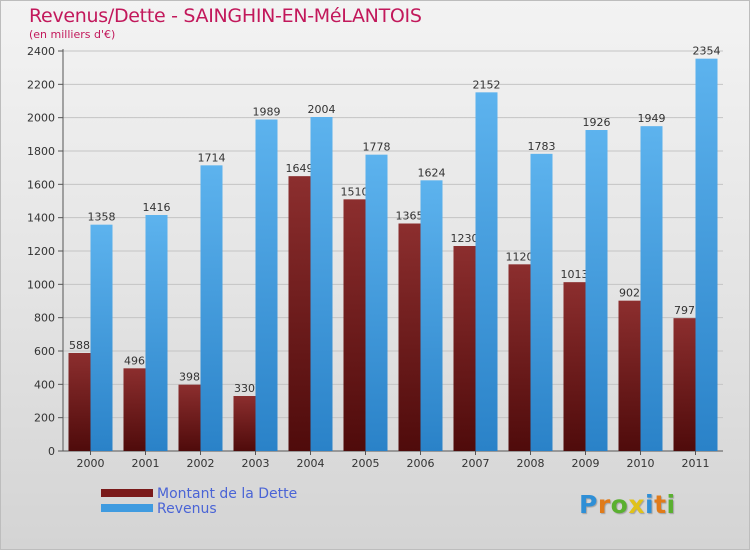 The height and width of the screenshot is (550, 750). I want to click on logo-letter: o, so click(619, 504).